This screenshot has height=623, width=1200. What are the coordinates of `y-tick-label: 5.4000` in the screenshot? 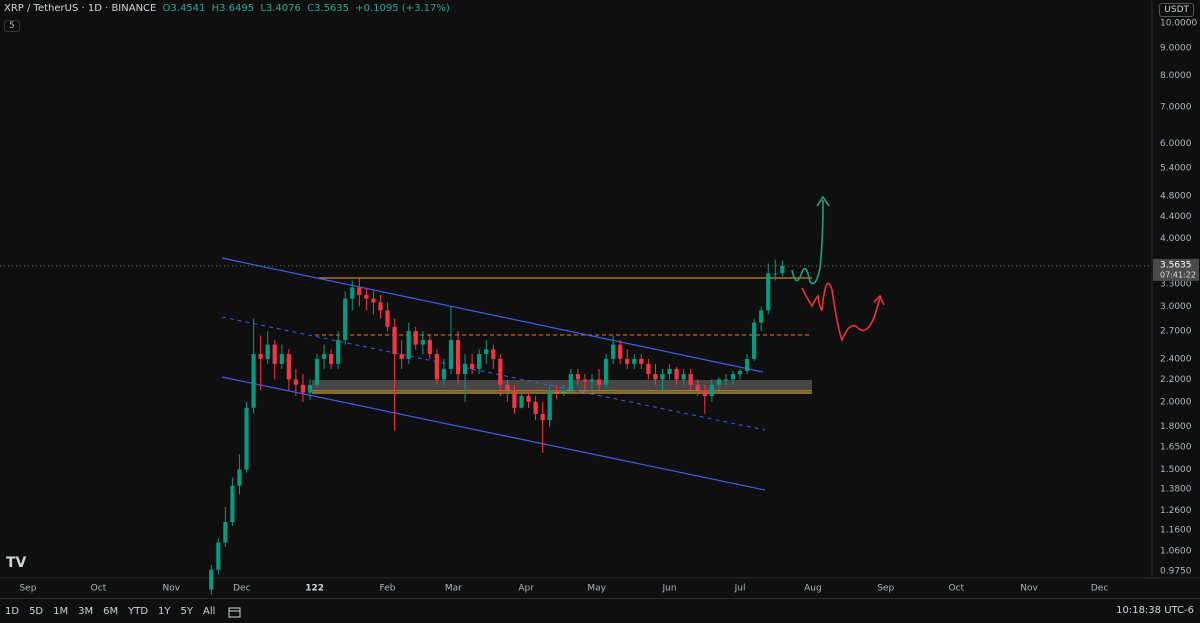 It's located at (1176, 169).